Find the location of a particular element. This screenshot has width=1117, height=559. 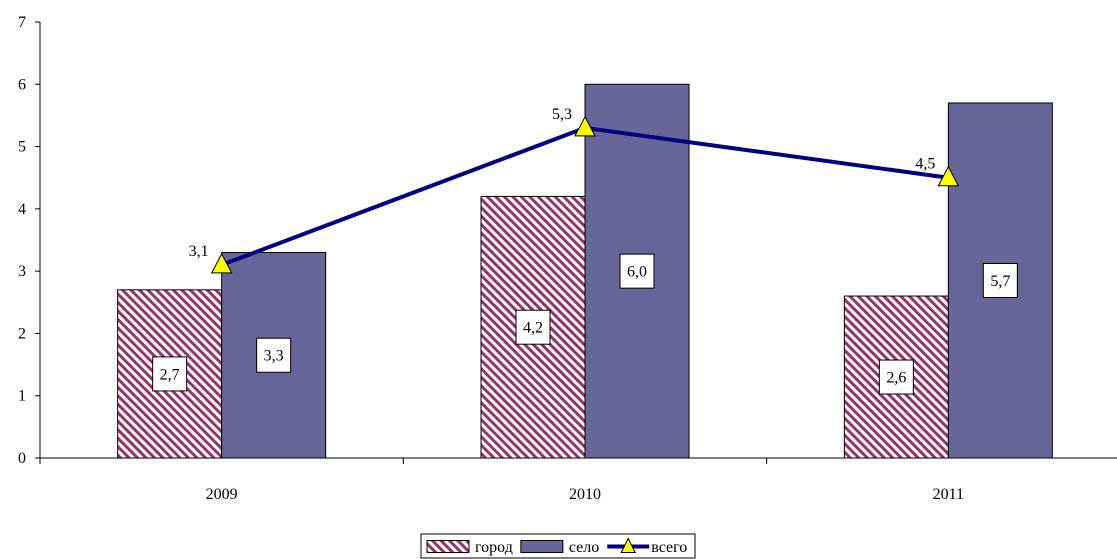

line-data-label: 5,3 is located at coordinates (562, 114).